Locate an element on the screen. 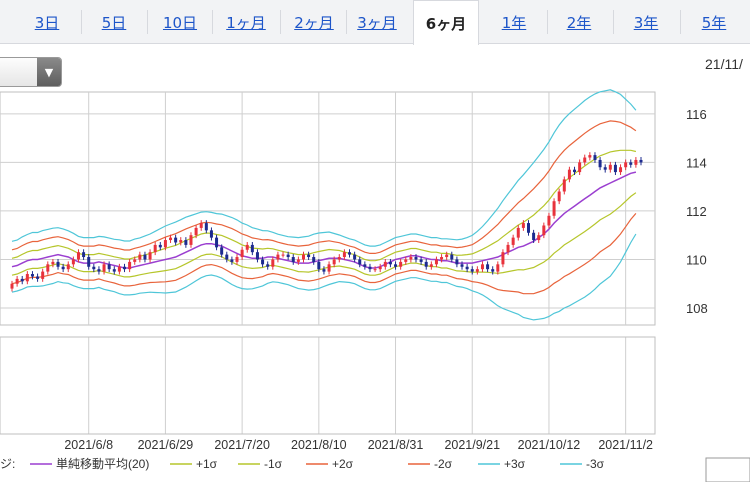 This screenshot has width=750, height=482. select-arrow-button: ▼ is located at coordinates (49, 72).